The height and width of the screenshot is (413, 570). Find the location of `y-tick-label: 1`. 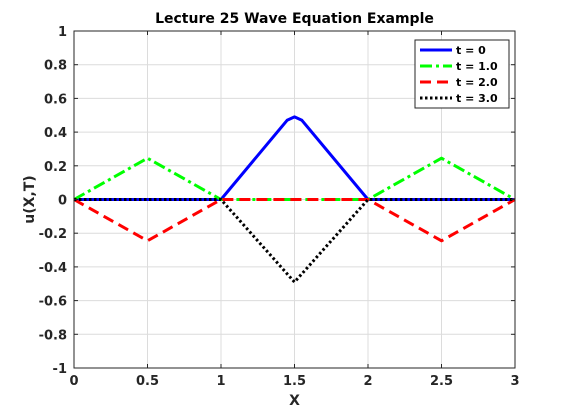

y-tick-label: 1 is located at coordinates (62, 32).